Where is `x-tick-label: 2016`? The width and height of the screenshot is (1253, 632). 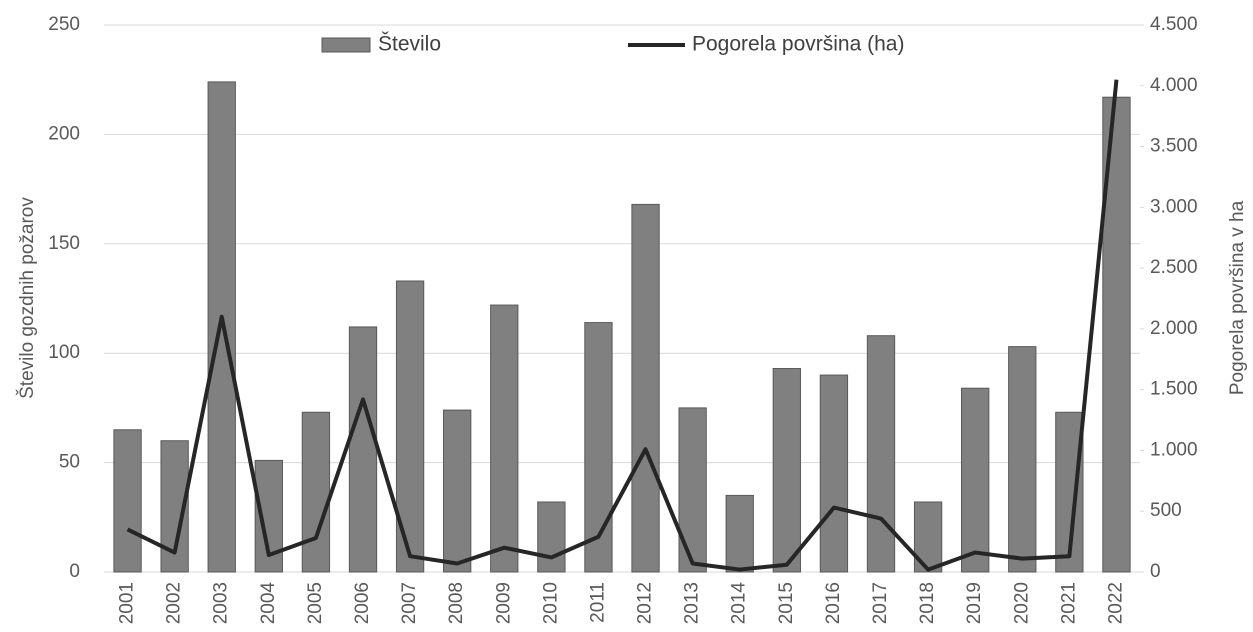
x-tick-label: 2016 is located at coordinates (833, 603).